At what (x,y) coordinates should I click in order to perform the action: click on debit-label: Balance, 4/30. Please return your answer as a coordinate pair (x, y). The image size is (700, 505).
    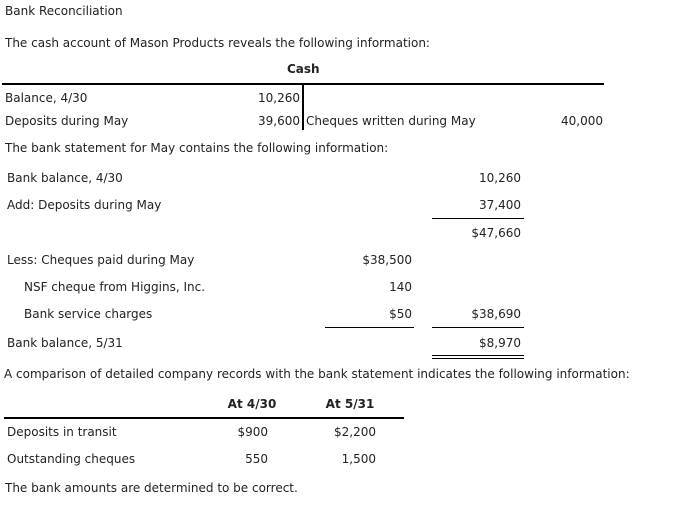
    Looking at the image, I should click on (46, 98).